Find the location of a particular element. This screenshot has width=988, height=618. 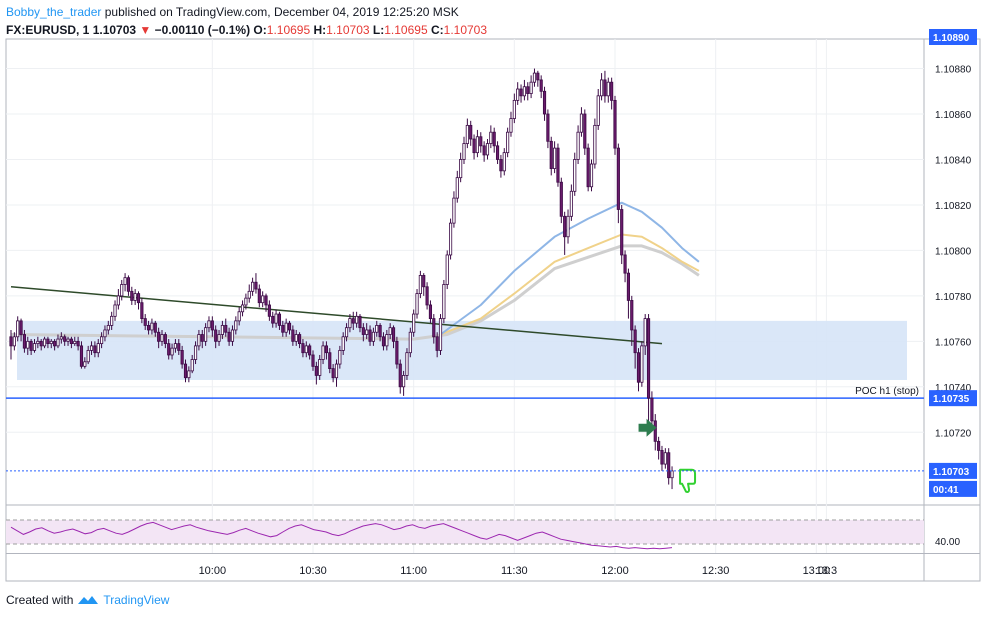

price-tick-label: 1.10860 is located at coordinates (953, 115).